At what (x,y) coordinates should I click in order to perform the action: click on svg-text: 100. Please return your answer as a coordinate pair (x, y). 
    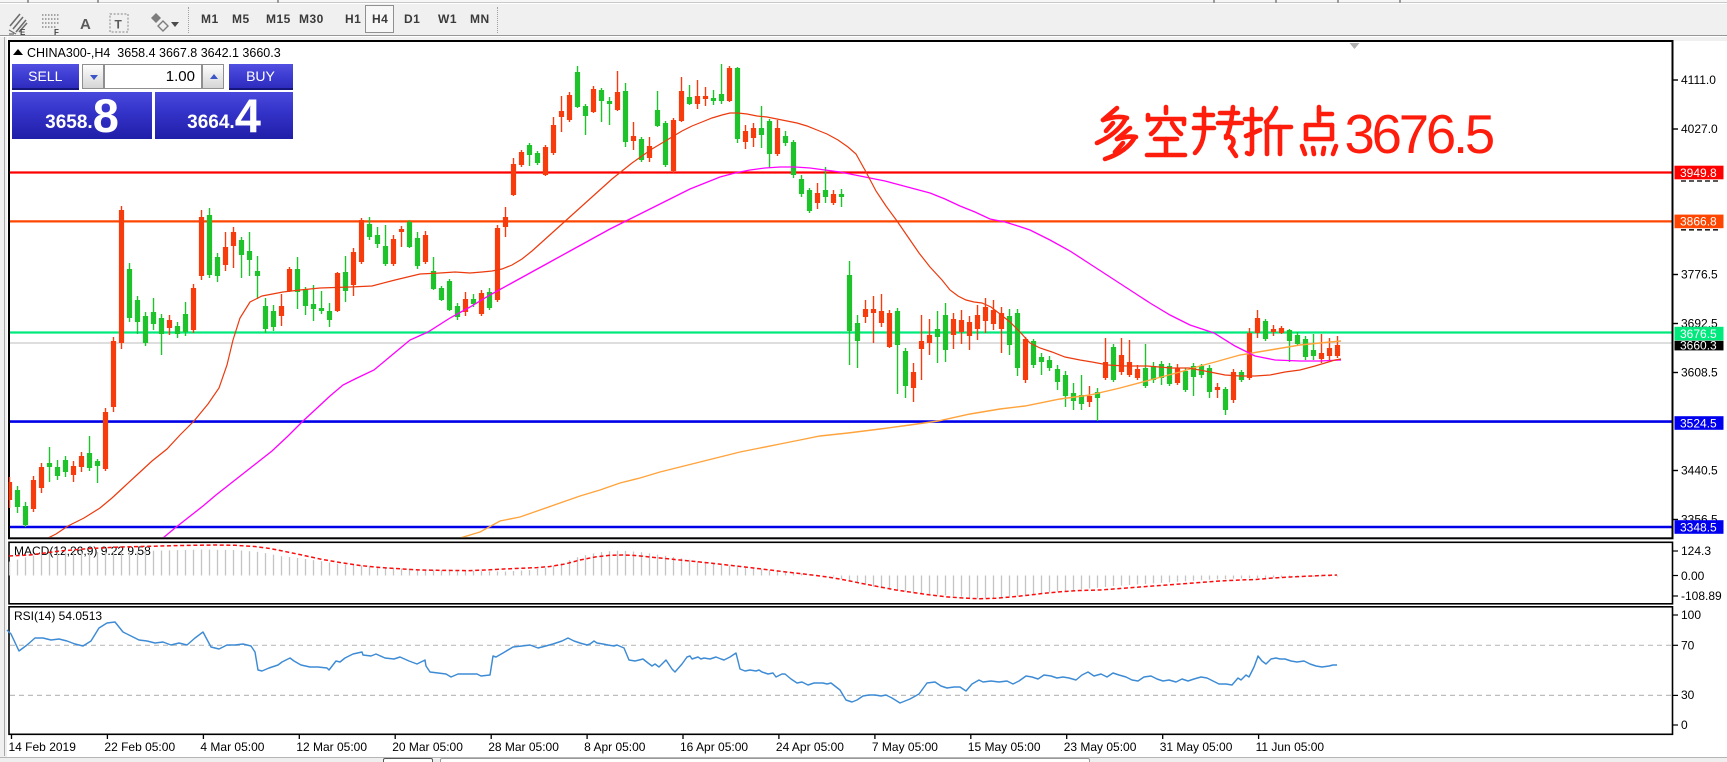
    Looking at the image, I should click on (1691, 615).